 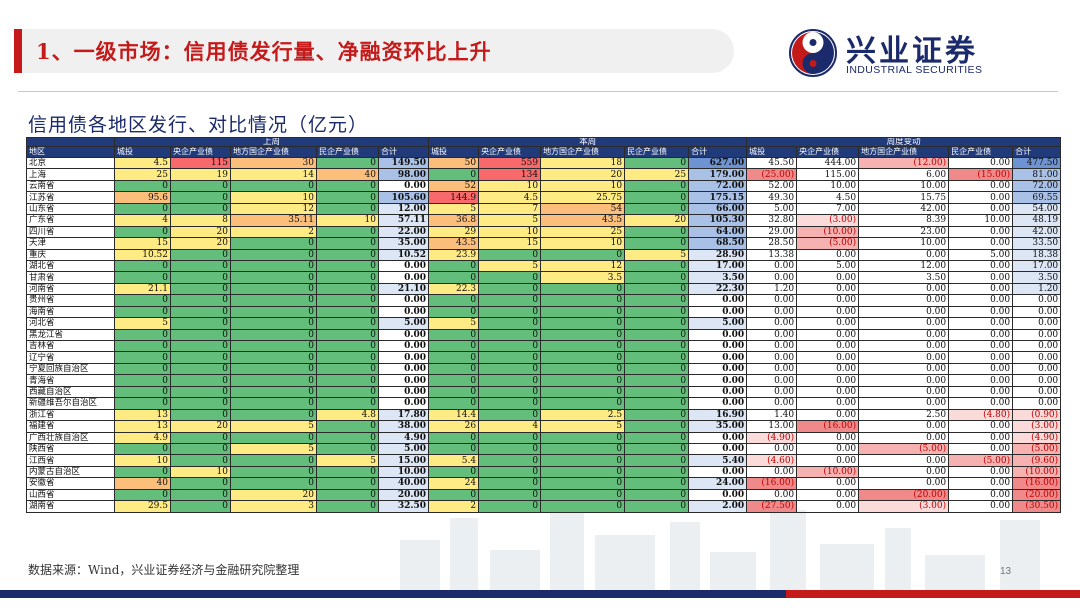 What do you see at coordinates (544, 142) in the screenshot?
I see `table-group-header: 上周 本周 周度变动` at bounding box center [544, 142].